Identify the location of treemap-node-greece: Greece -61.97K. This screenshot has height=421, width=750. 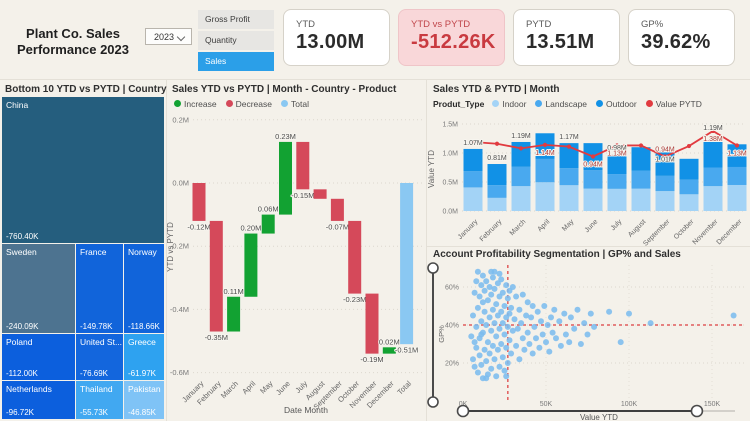
(144, 357).